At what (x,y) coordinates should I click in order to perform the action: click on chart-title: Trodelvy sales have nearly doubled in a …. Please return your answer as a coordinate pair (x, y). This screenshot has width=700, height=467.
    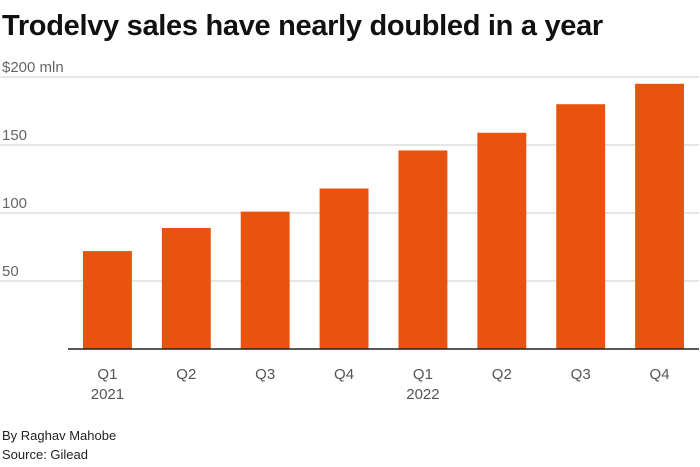
    Looking at the image, I should click on (302, 26).